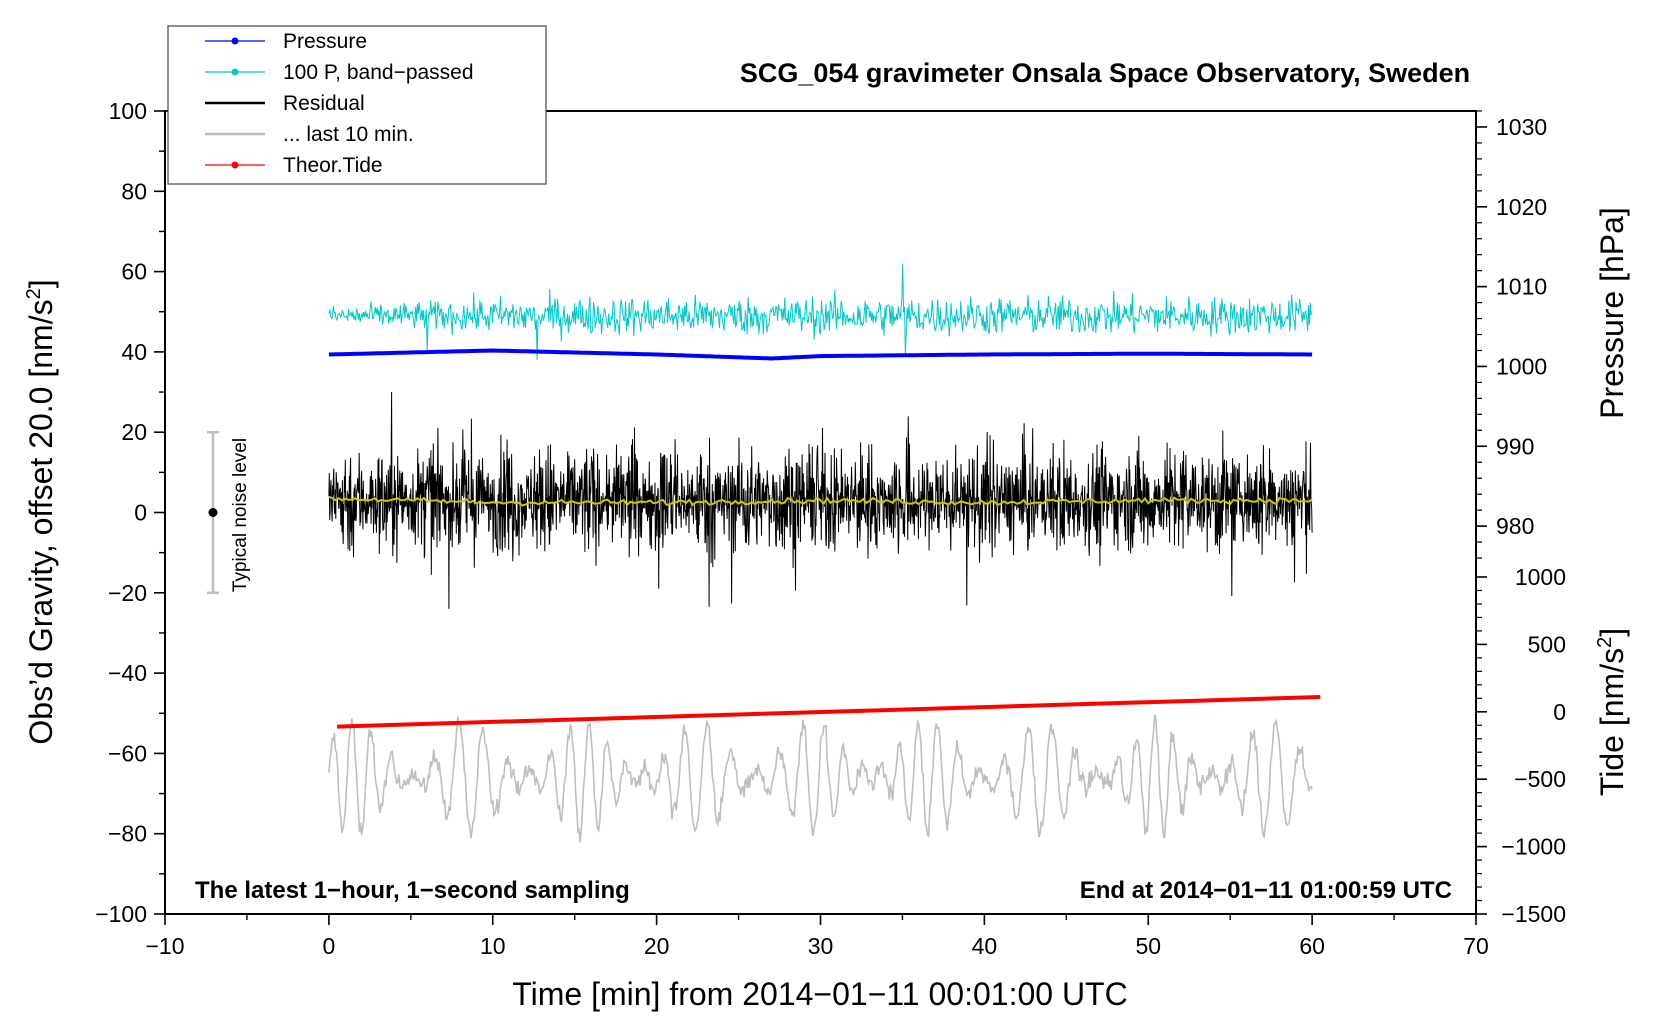 Image resolution: width=1660 pixels, height=1020 pixels. I want to click on legend-label-1: 100 P, band−passed, so click(378, 72).